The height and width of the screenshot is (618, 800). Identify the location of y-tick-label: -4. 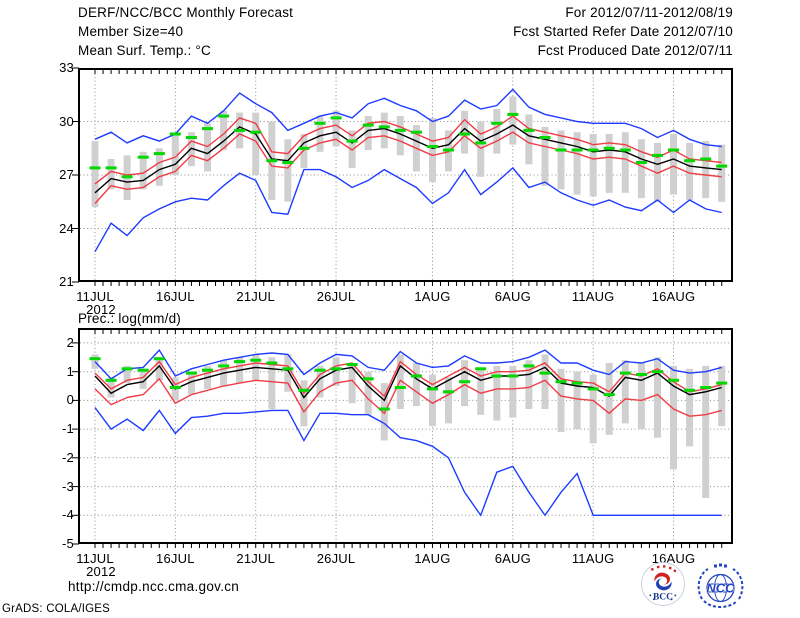
(68, 515).